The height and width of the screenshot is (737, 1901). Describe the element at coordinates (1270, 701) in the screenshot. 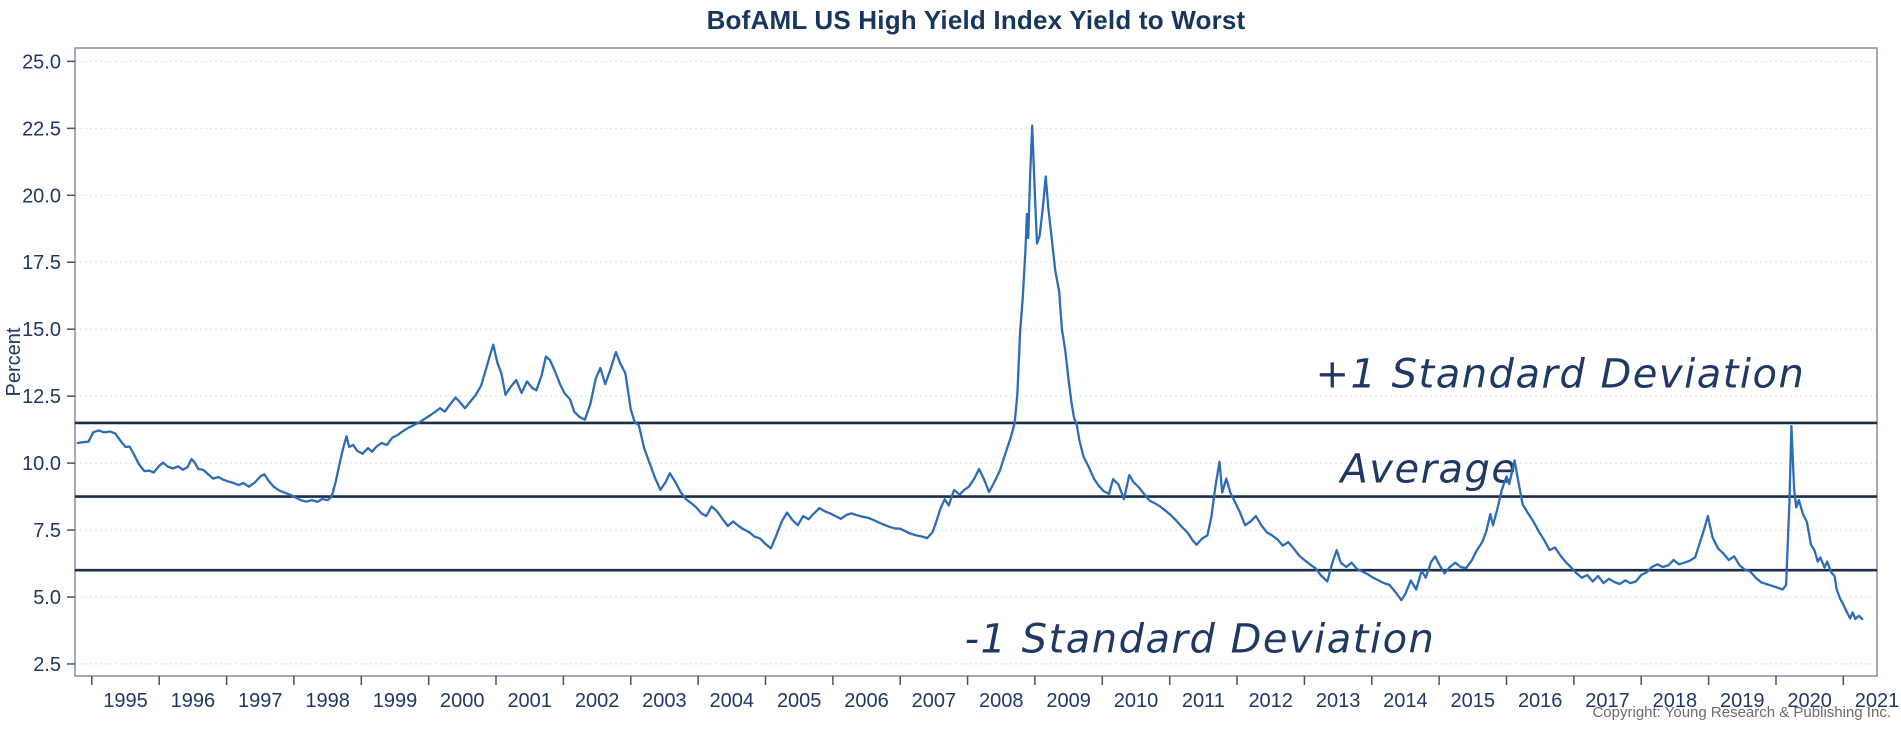

I see `x-tick-label: 2012` at that location.